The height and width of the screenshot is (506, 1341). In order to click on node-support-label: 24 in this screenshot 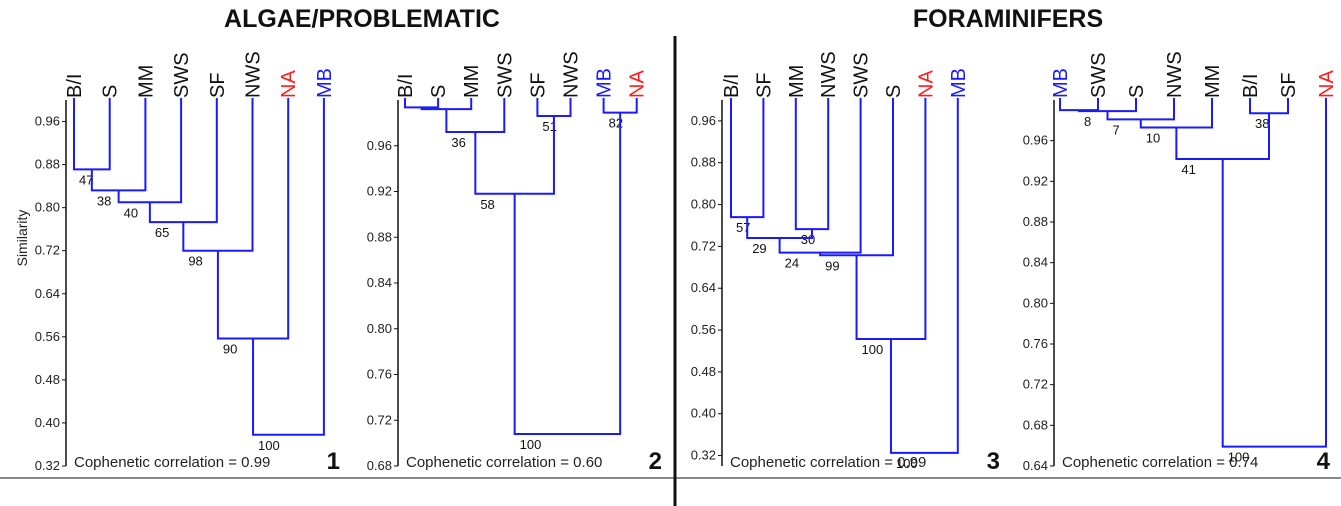, I will do `click(792, 263)`.